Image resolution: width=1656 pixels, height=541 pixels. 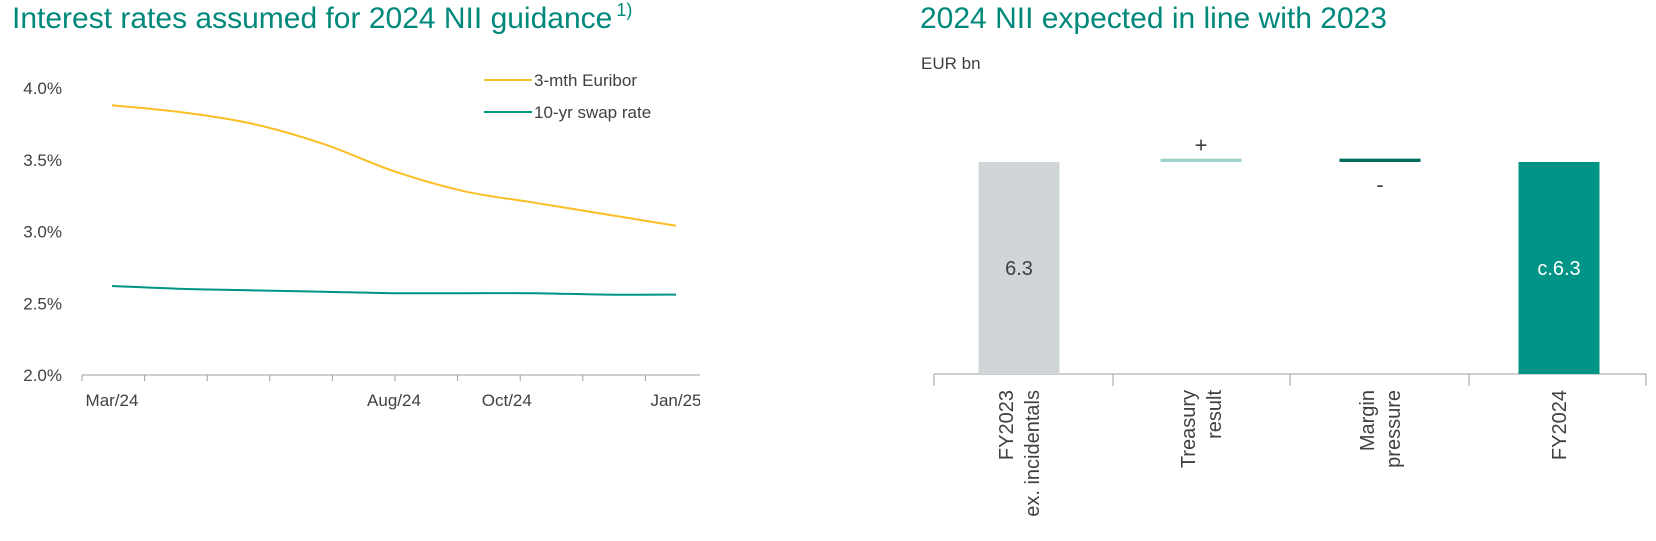 What do you see at coordinates (394, 290) in the screenshot?
I see `series-line-swap-rate` at bounding box center [394, 290].